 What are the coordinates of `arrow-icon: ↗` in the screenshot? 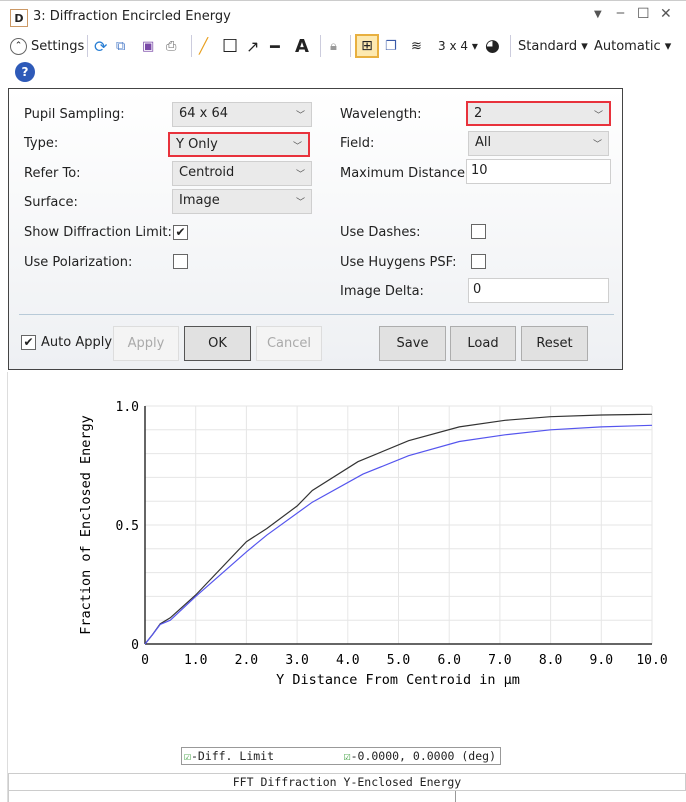 It's located at (253, 46).